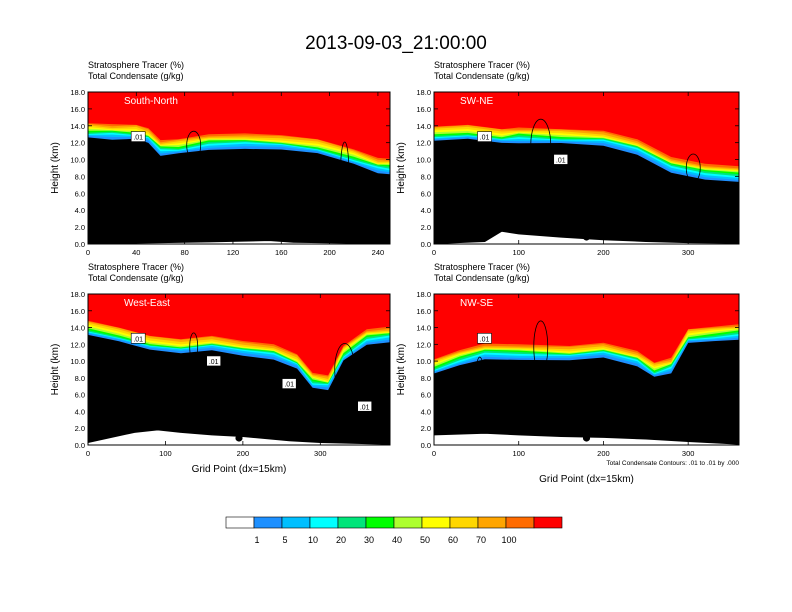 This screenshot has height=612, width=792. Describe the element at coordinates (313, 540) in the screenshot. I see `colorbar-label: 10` at that location.